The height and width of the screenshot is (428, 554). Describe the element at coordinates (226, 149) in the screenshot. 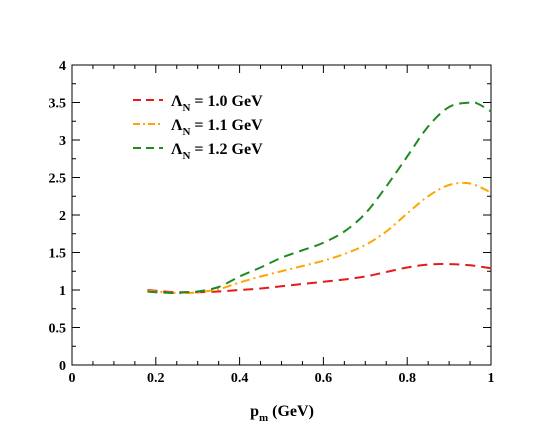

I see `legend-value: = 1.2 GeV` at that location.